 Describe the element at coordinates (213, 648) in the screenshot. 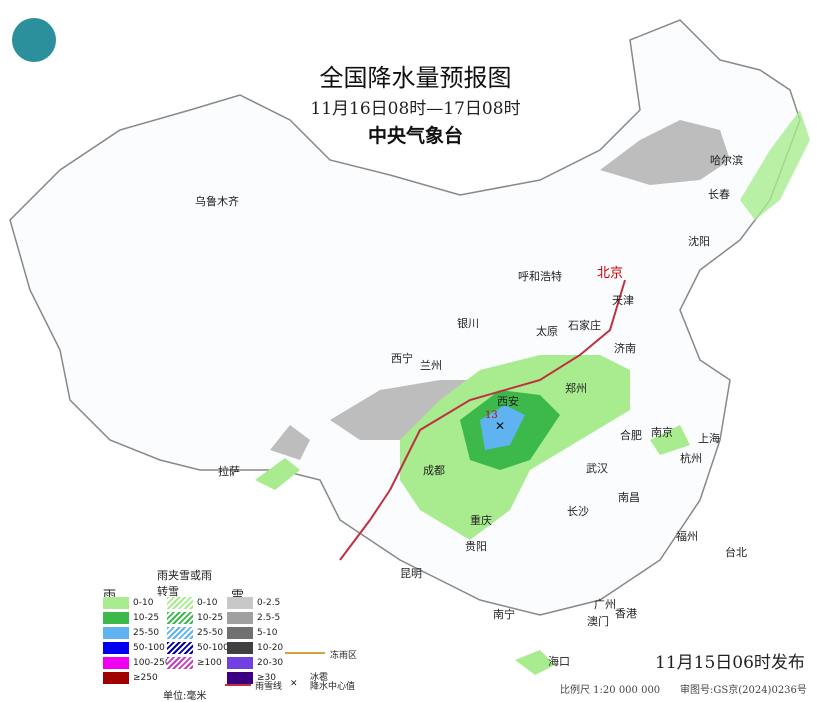

I see `legend-label-mix: 50-100` at that location.